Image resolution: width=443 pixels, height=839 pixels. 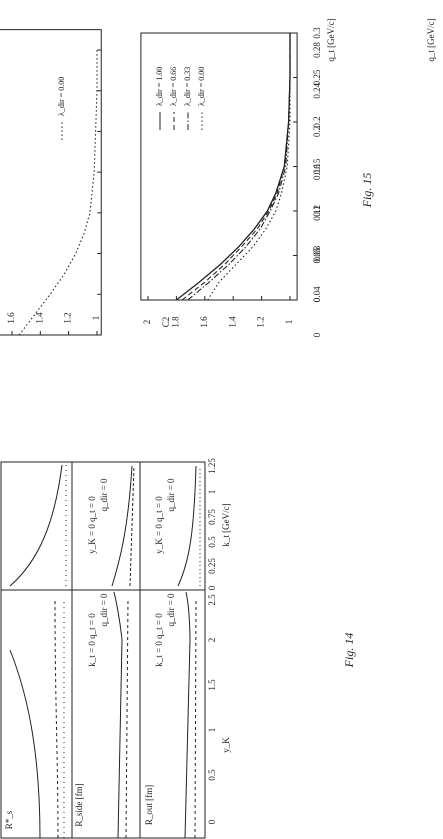 What do you see at coordinates (317, 77) in the screenshot?
I see `x-tick-label: 0.25` at bounding box center [317, 77].